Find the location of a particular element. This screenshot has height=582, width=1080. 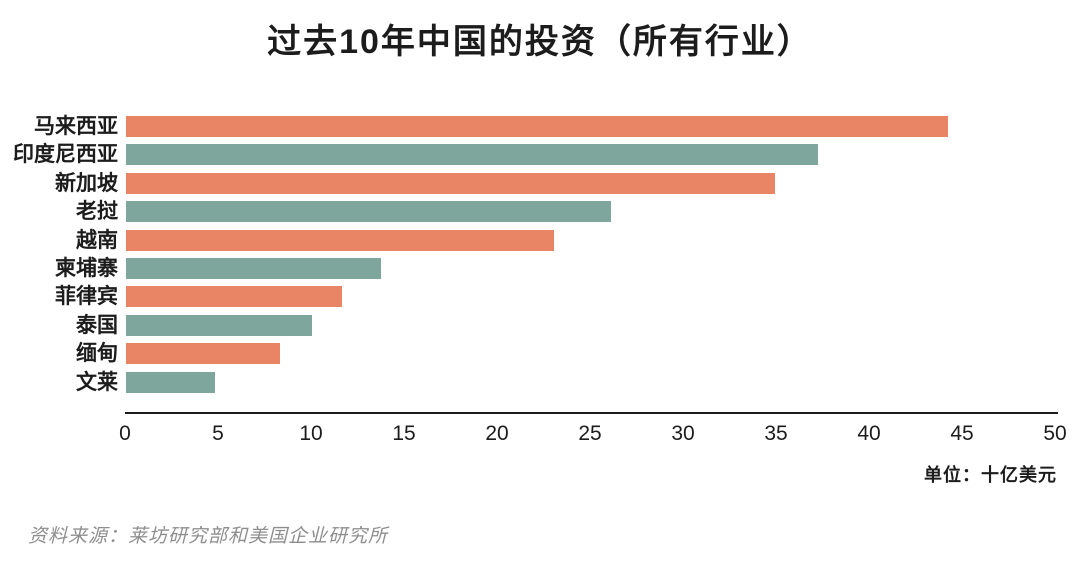

category-label: 越南 is located at coordinates (97, 240).